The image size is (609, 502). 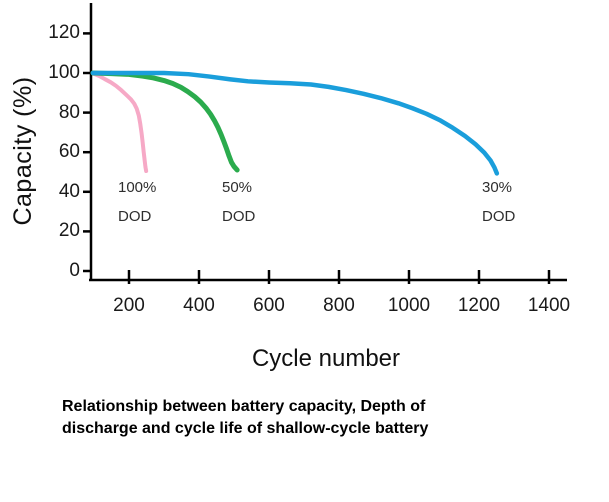 I want to click on y-tick-label: 0, so click(x=74, y=270).